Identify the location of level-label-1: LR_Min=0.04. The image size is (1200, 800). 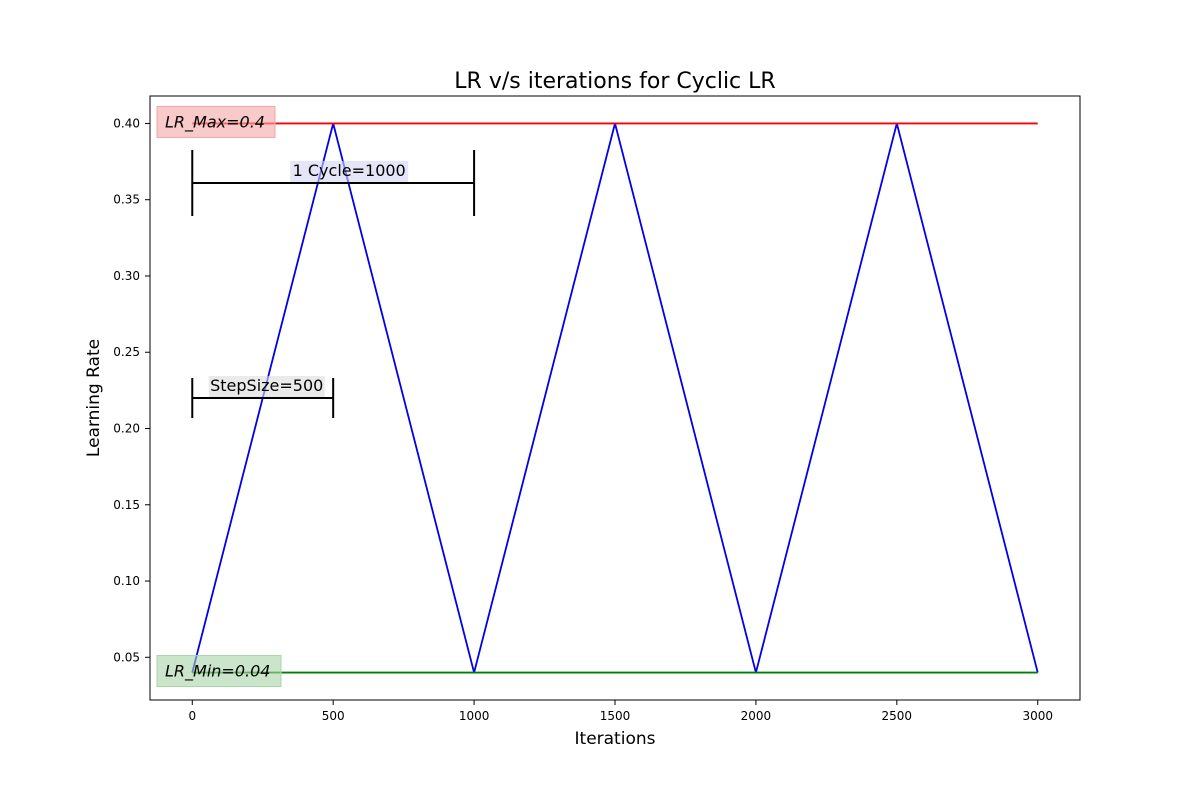
(217, 672).